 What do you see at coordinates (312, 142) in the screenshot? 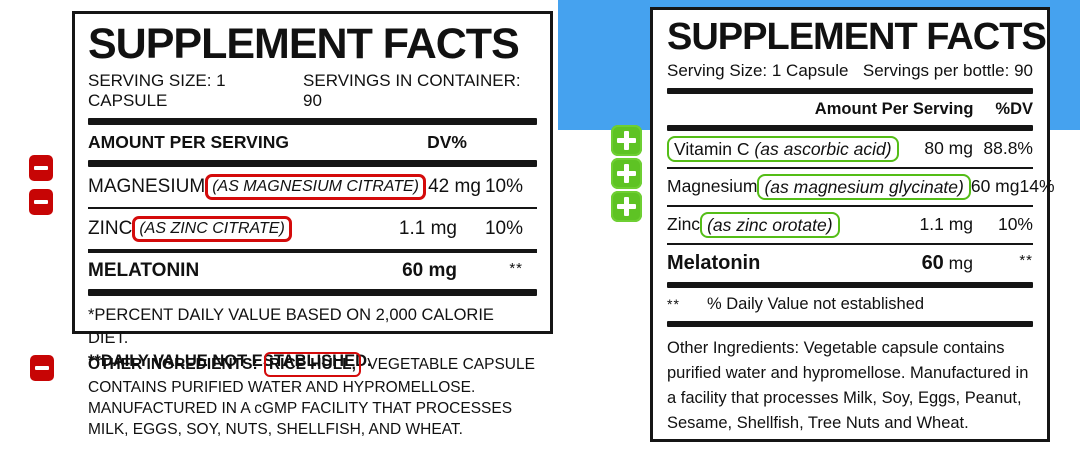
I see `left-column-header: AMOUNT PER SERVING DV%` at bounding box center [312, 142].